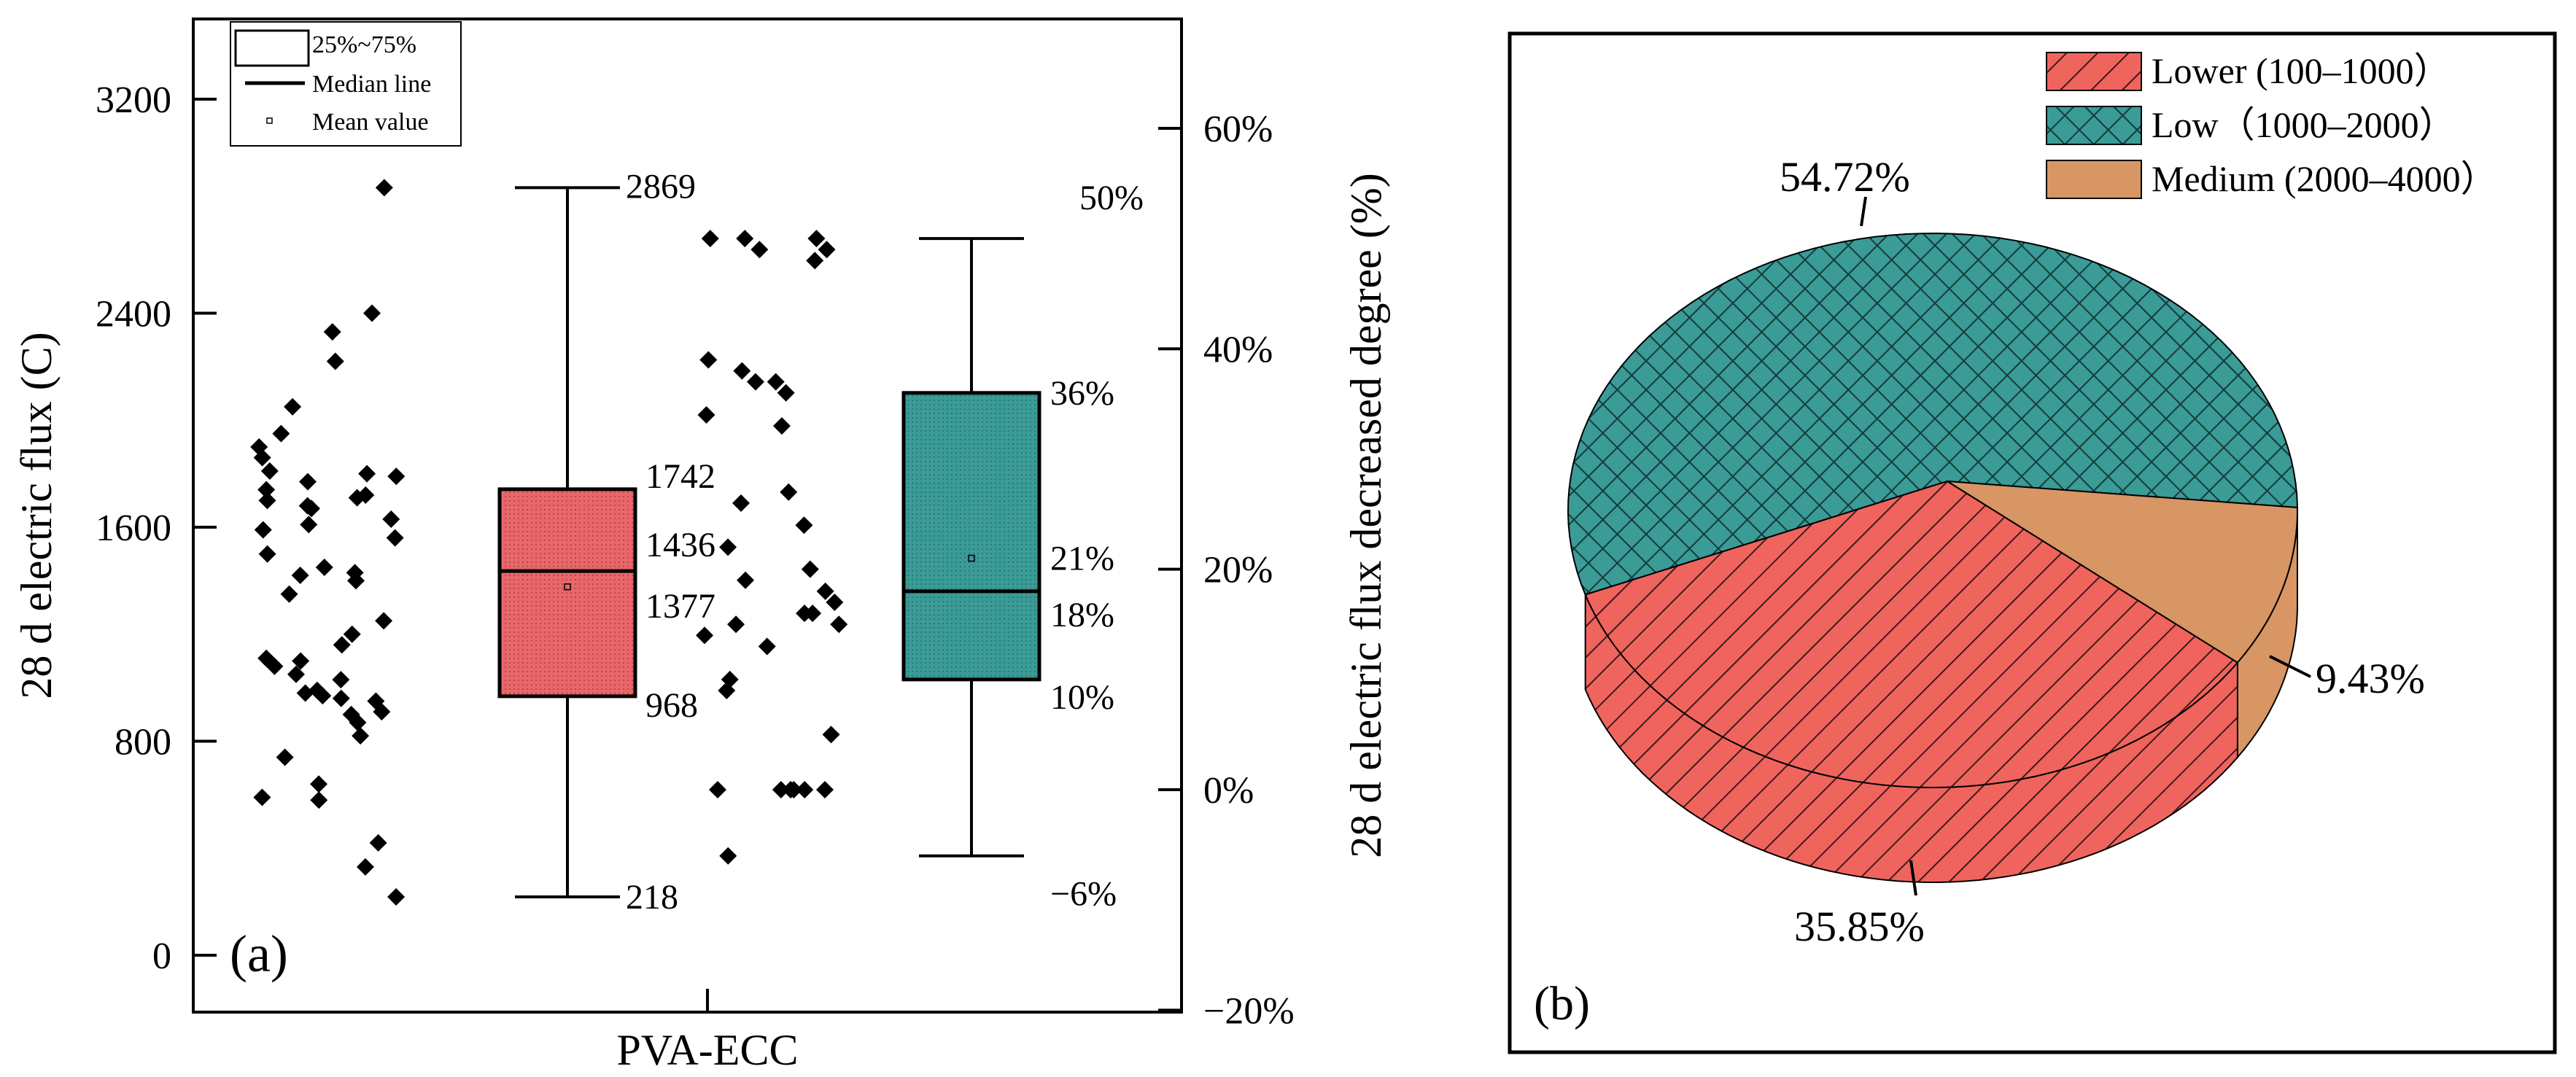 Image resolution: width=2576 pixels, height=1077 pixels. What do you see at coordinates (1229, 791) in the screenshot?
I see `right-tick-label: 0%` at bounding box center [1229, 791].